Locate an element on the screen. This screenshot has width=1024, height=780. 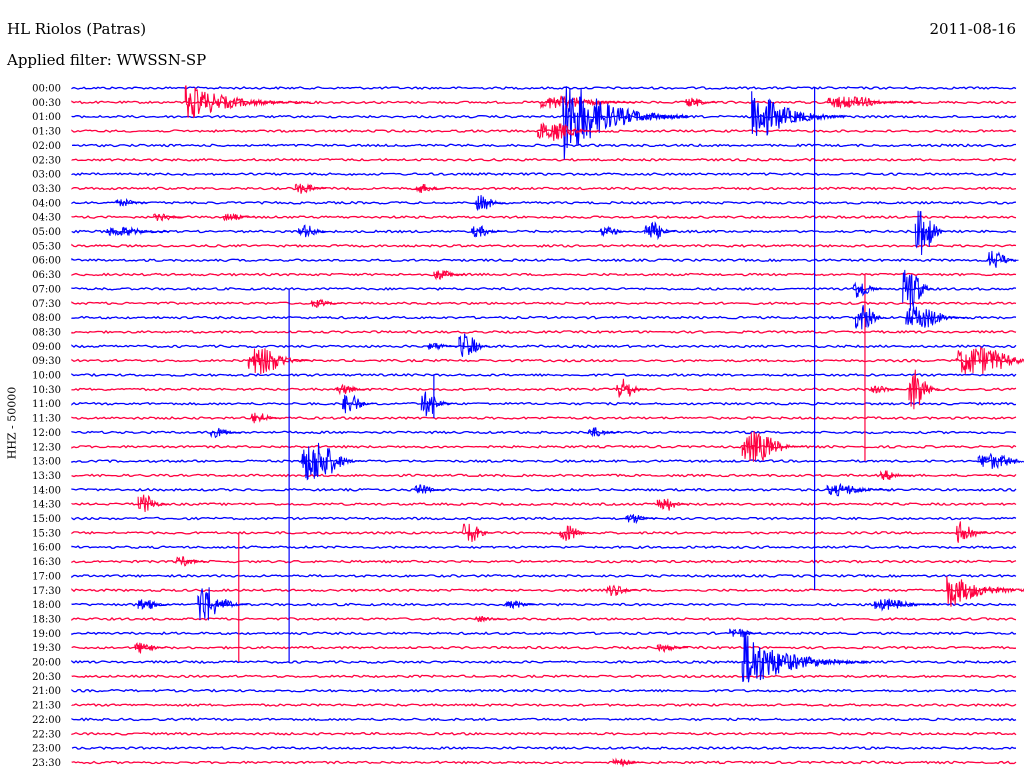
station-title: HL Riolos (Patras) is located at coordinates (77, 29).